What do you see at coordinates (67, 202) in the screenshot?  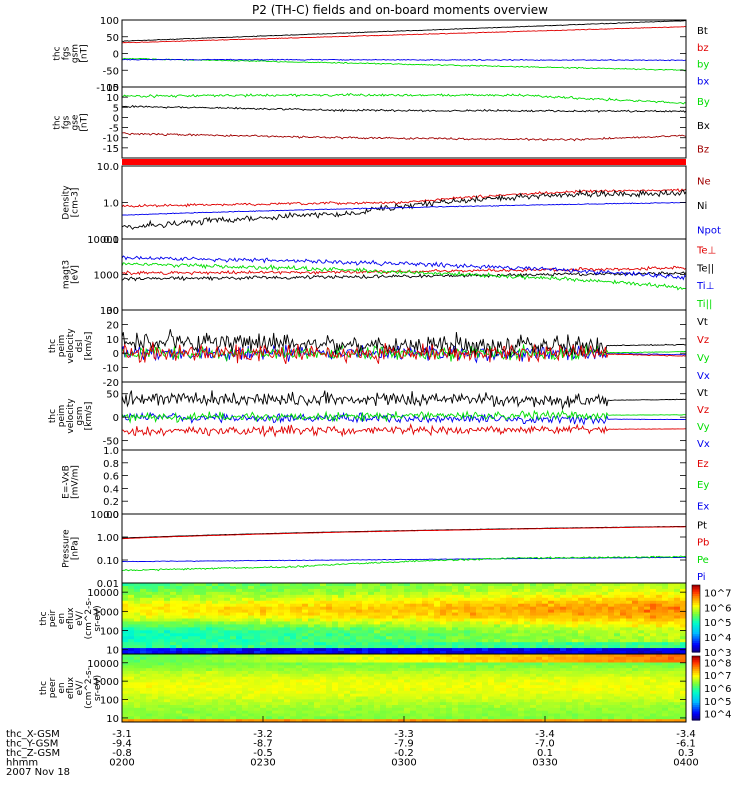 I see `y-axis-label-line: Density` at bounding box center [67, 202].